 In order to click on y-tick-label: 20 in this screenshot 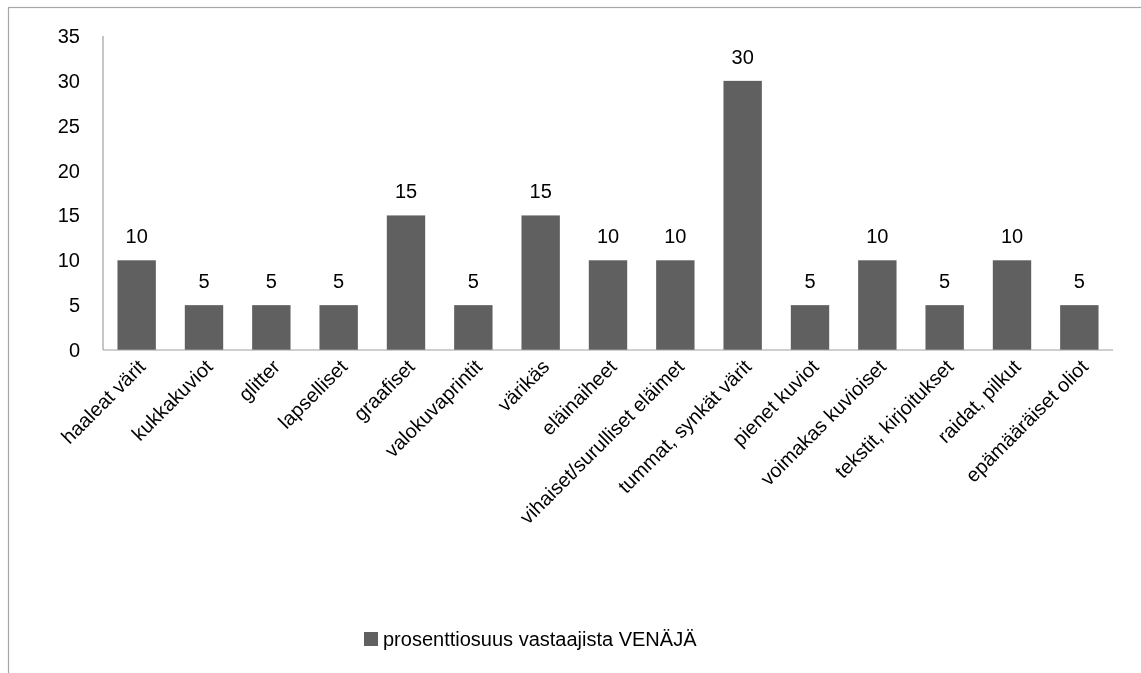, I will do `click(68, 170)`.